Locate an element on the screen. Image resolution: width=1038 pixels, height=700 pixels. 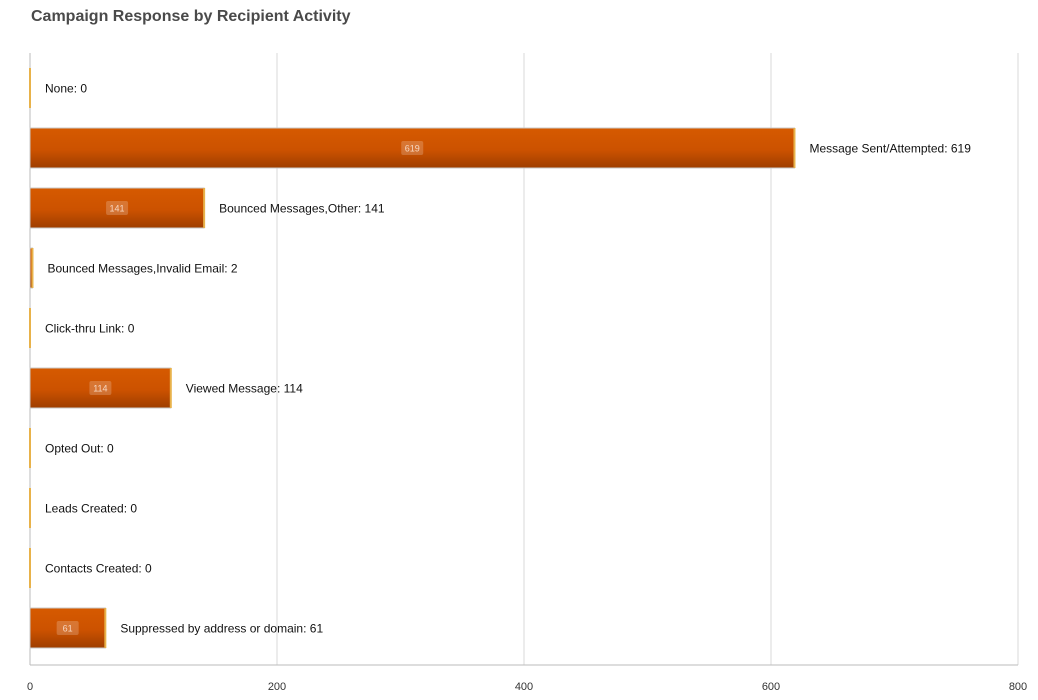
bar-group: Leads Created: 0 is located at coordinates (83, 508).